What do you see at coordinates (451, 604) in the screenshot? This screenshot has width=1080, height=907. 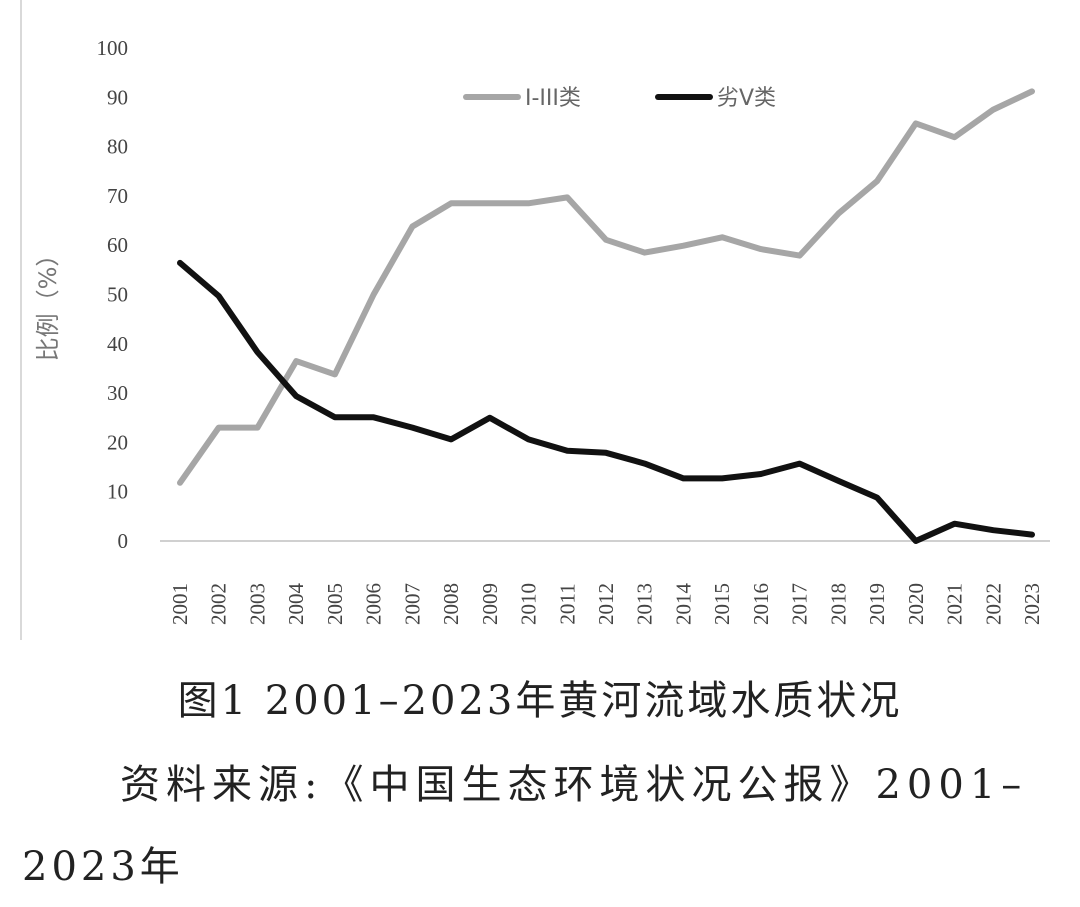 I see `x-tick-label: 2008` at bounding box center [451, 604].